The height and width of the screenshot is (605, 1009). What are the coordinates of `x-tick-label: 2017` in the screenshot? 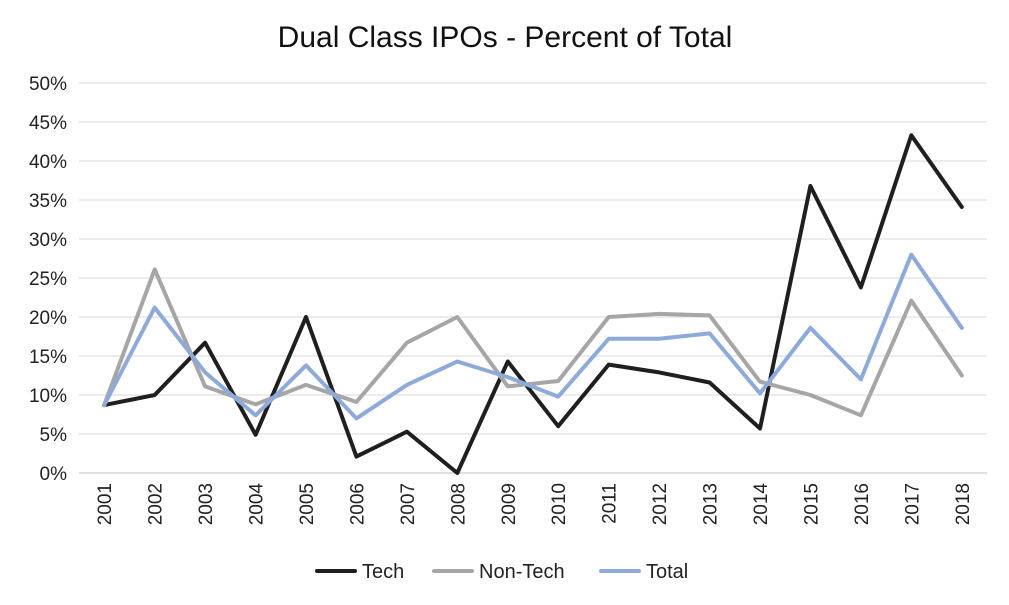 It's located at (912, 504).